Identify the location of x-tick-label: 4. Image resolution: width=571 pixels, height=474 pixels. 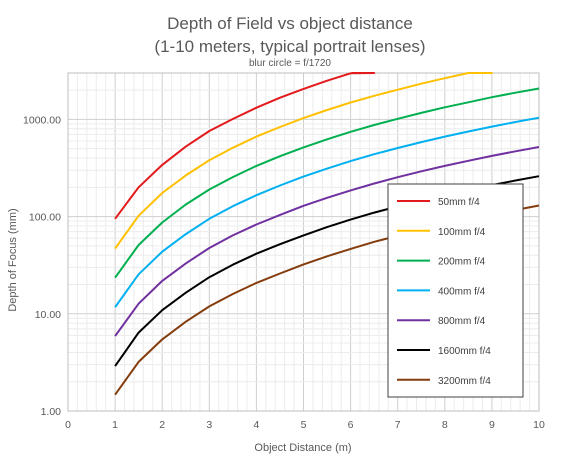
(256, 425).